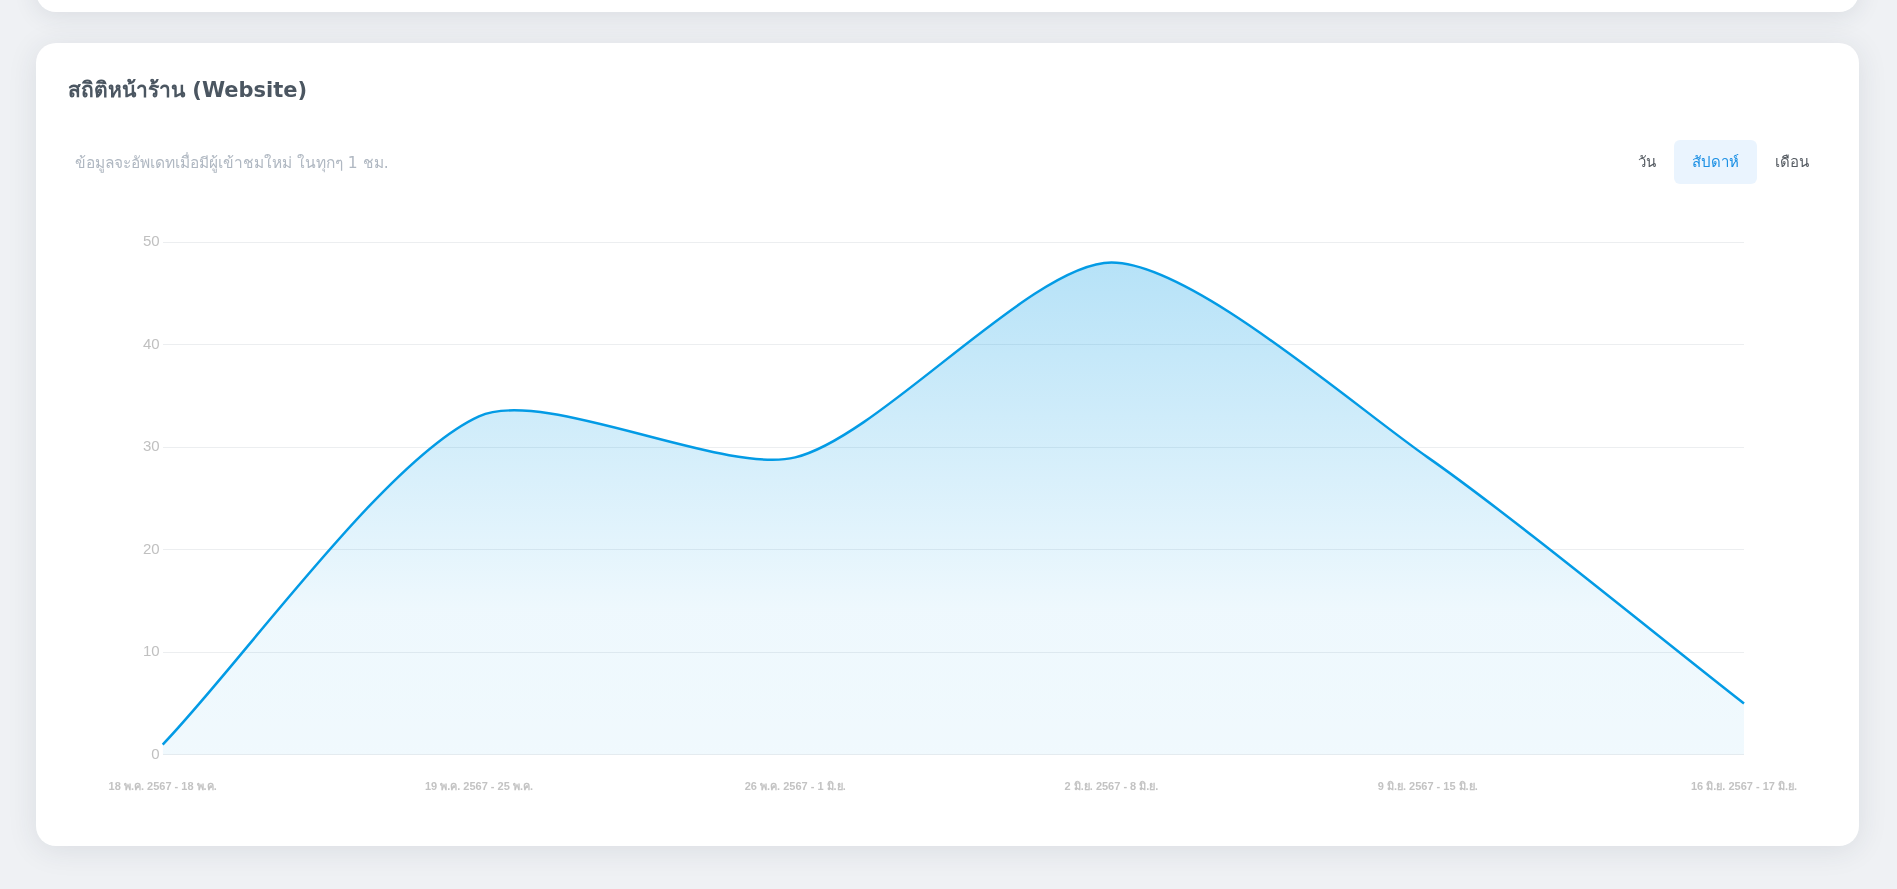  I want to click on x-tick-label: 26 พ.ค. 2567 - 1 มิ.ย., so click(795, 786).